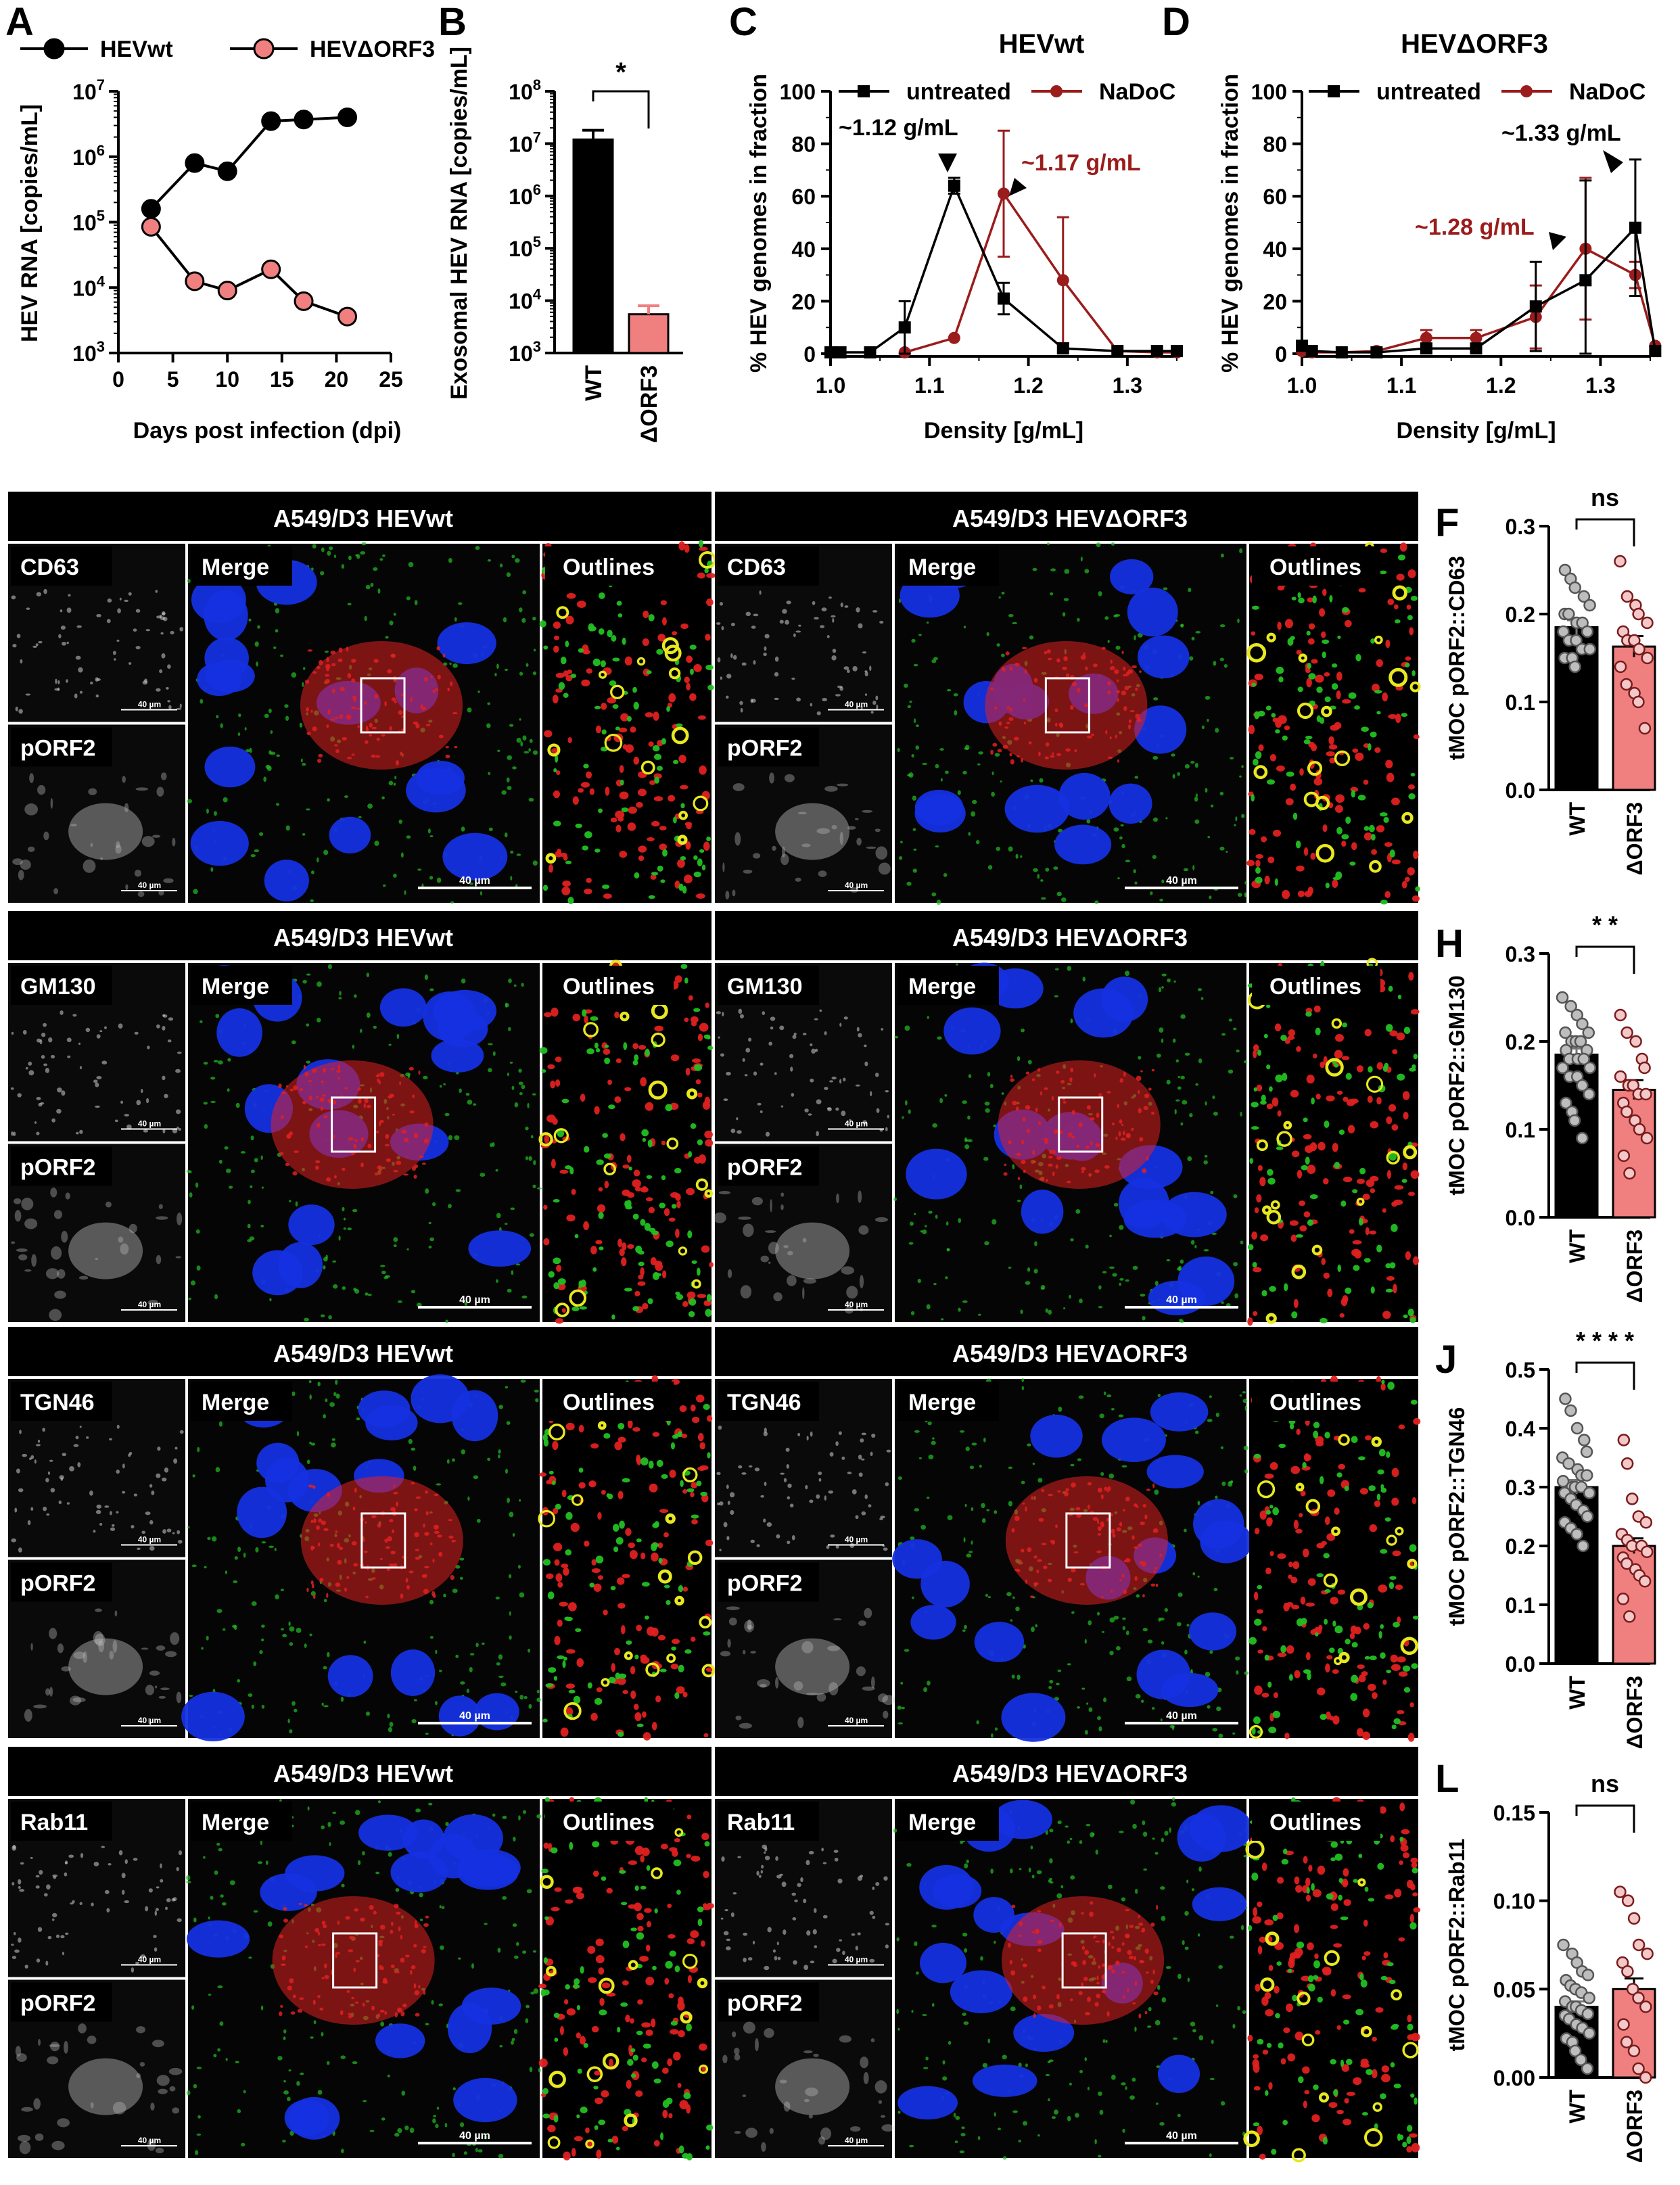  I want to click on merge-label: Merge, so click(235, 987).